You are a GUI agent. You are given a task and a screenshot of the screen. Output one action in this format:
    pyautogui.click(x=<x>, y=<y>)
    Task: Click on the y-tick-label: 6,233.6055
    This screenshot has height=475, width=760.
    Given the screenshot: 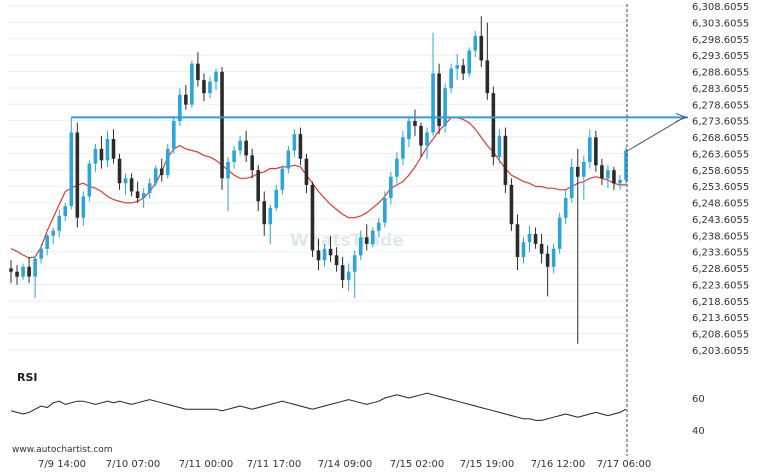 What is the action you would take?
    pyautogui.click(x=720, y=253)
    